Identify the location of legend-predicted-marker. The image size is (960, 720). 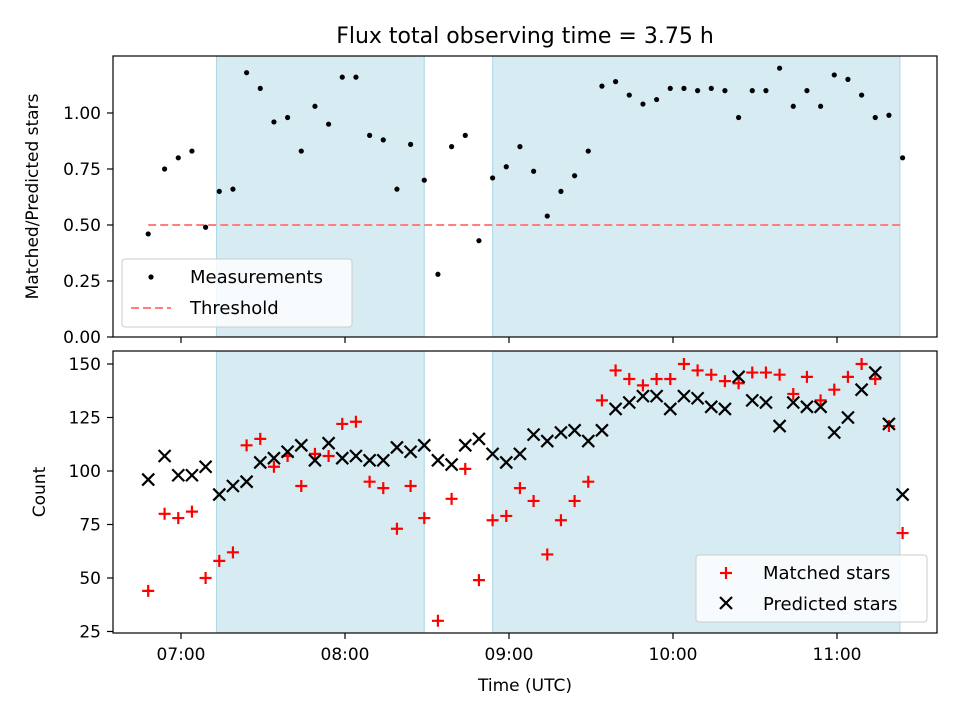
(726, 603).